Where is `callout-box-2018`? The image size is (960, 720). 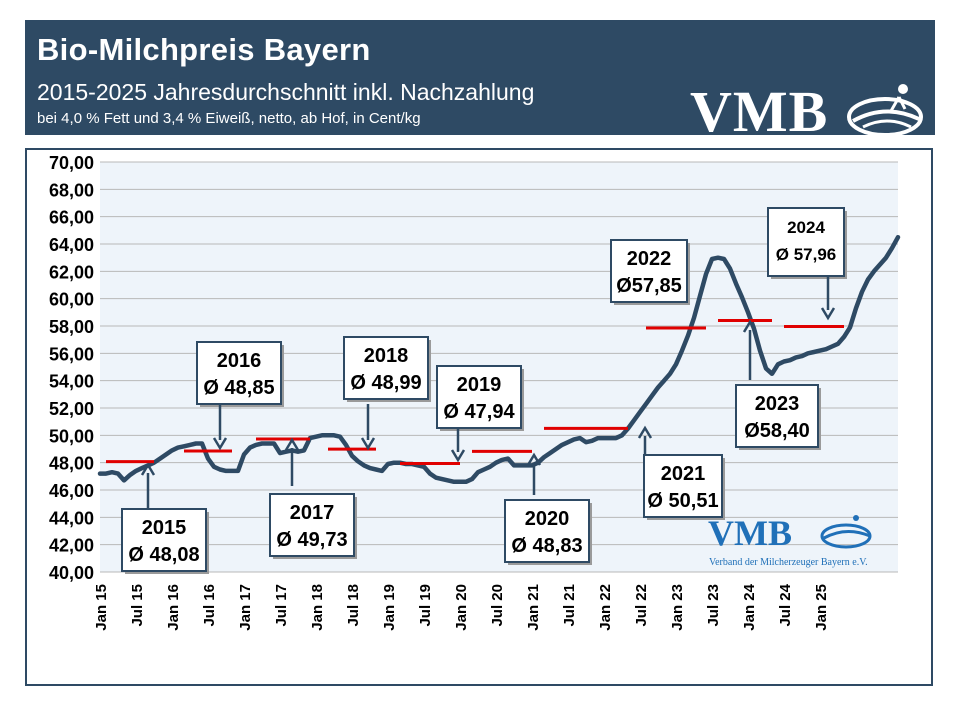 callout-box-2018 is located at coordinates (386, 368).